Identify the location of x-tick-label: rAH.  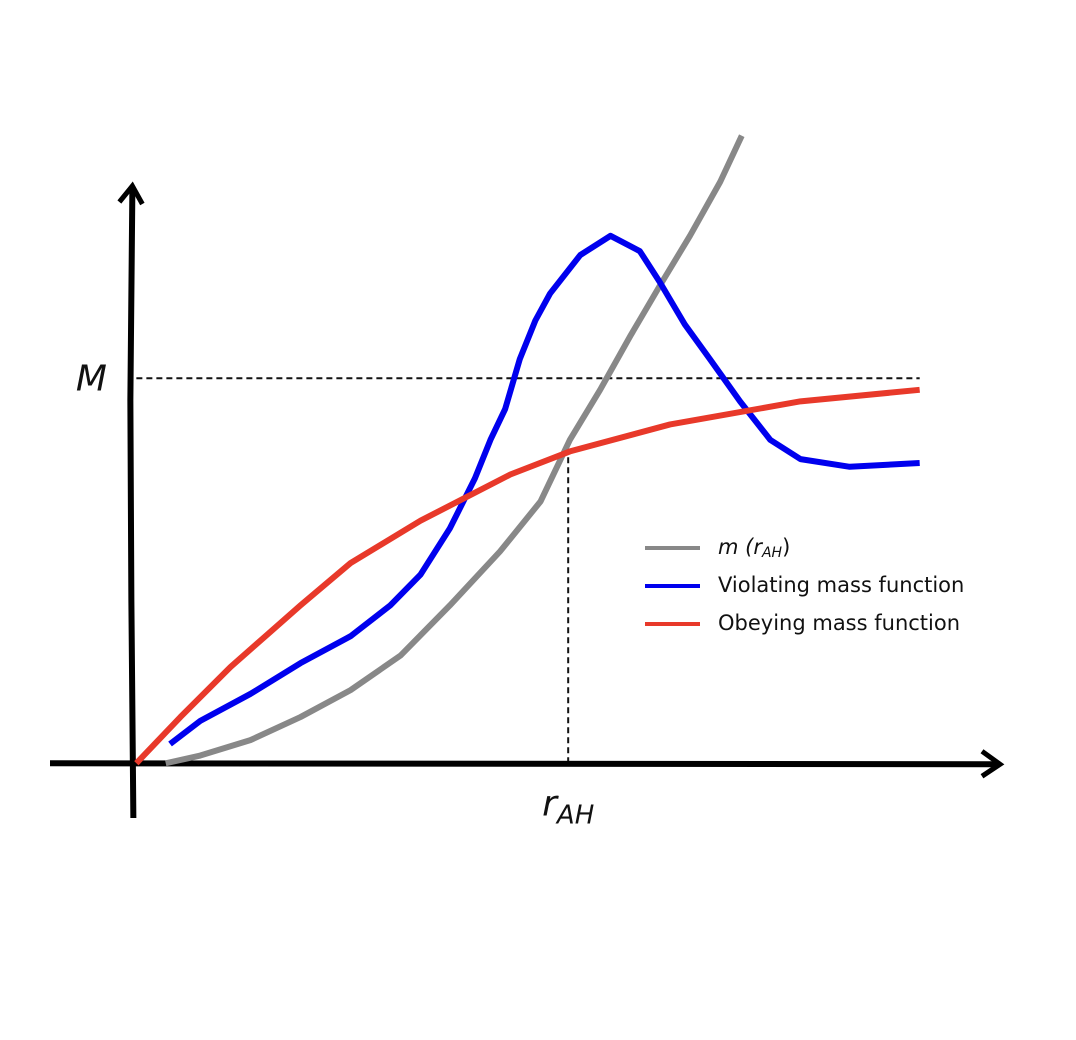
(568, 806).